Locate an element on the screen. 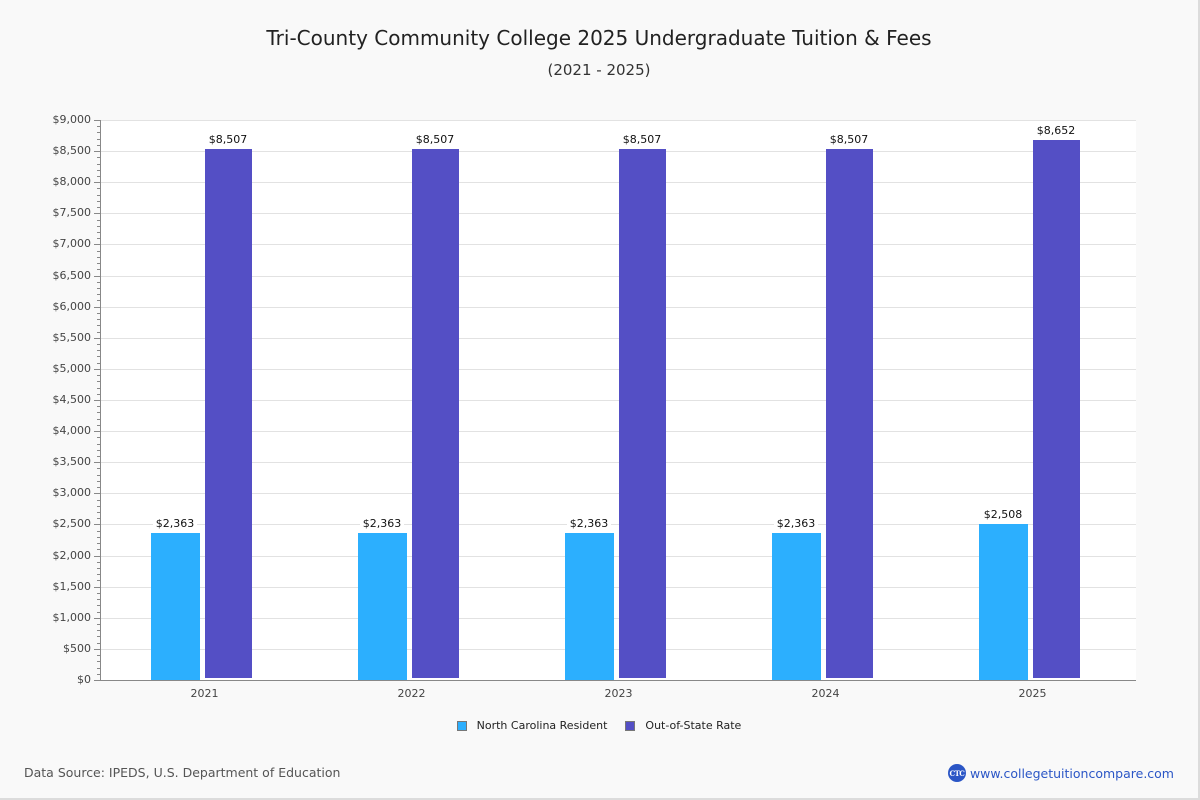  y-axis-label: $5,500 is located at coordinates (72, 337).